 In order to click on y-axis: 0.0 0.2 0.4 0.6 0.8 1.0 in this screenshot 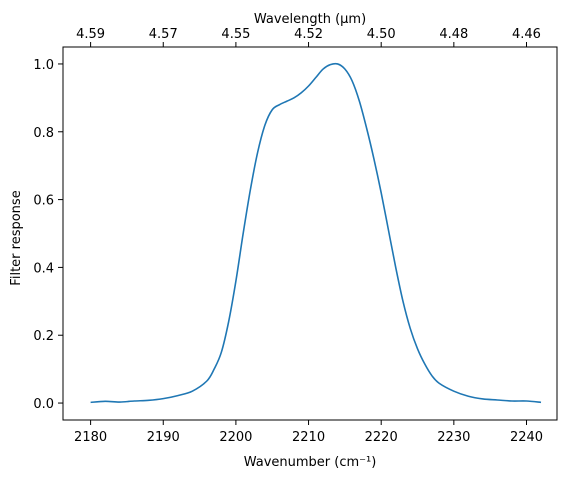, I will do `click(48, 235)`.